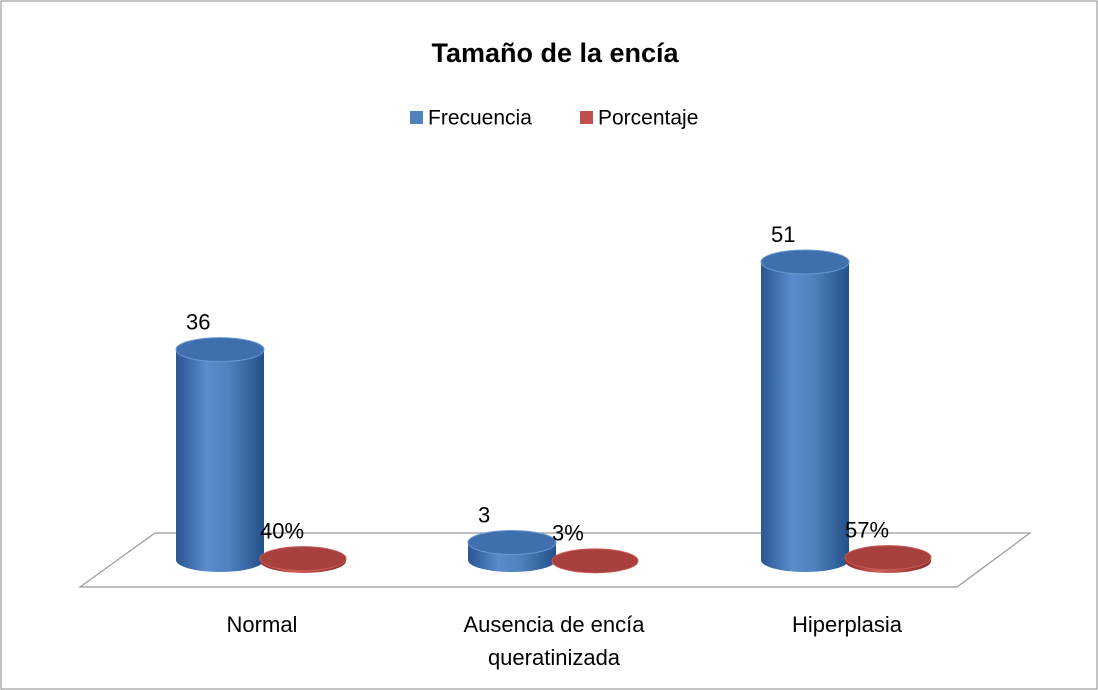 This screenshot has width=1098, height=690. Describe the element at coordinates (484, 514) in the screenshot. I see `data-label: 3` at that location.